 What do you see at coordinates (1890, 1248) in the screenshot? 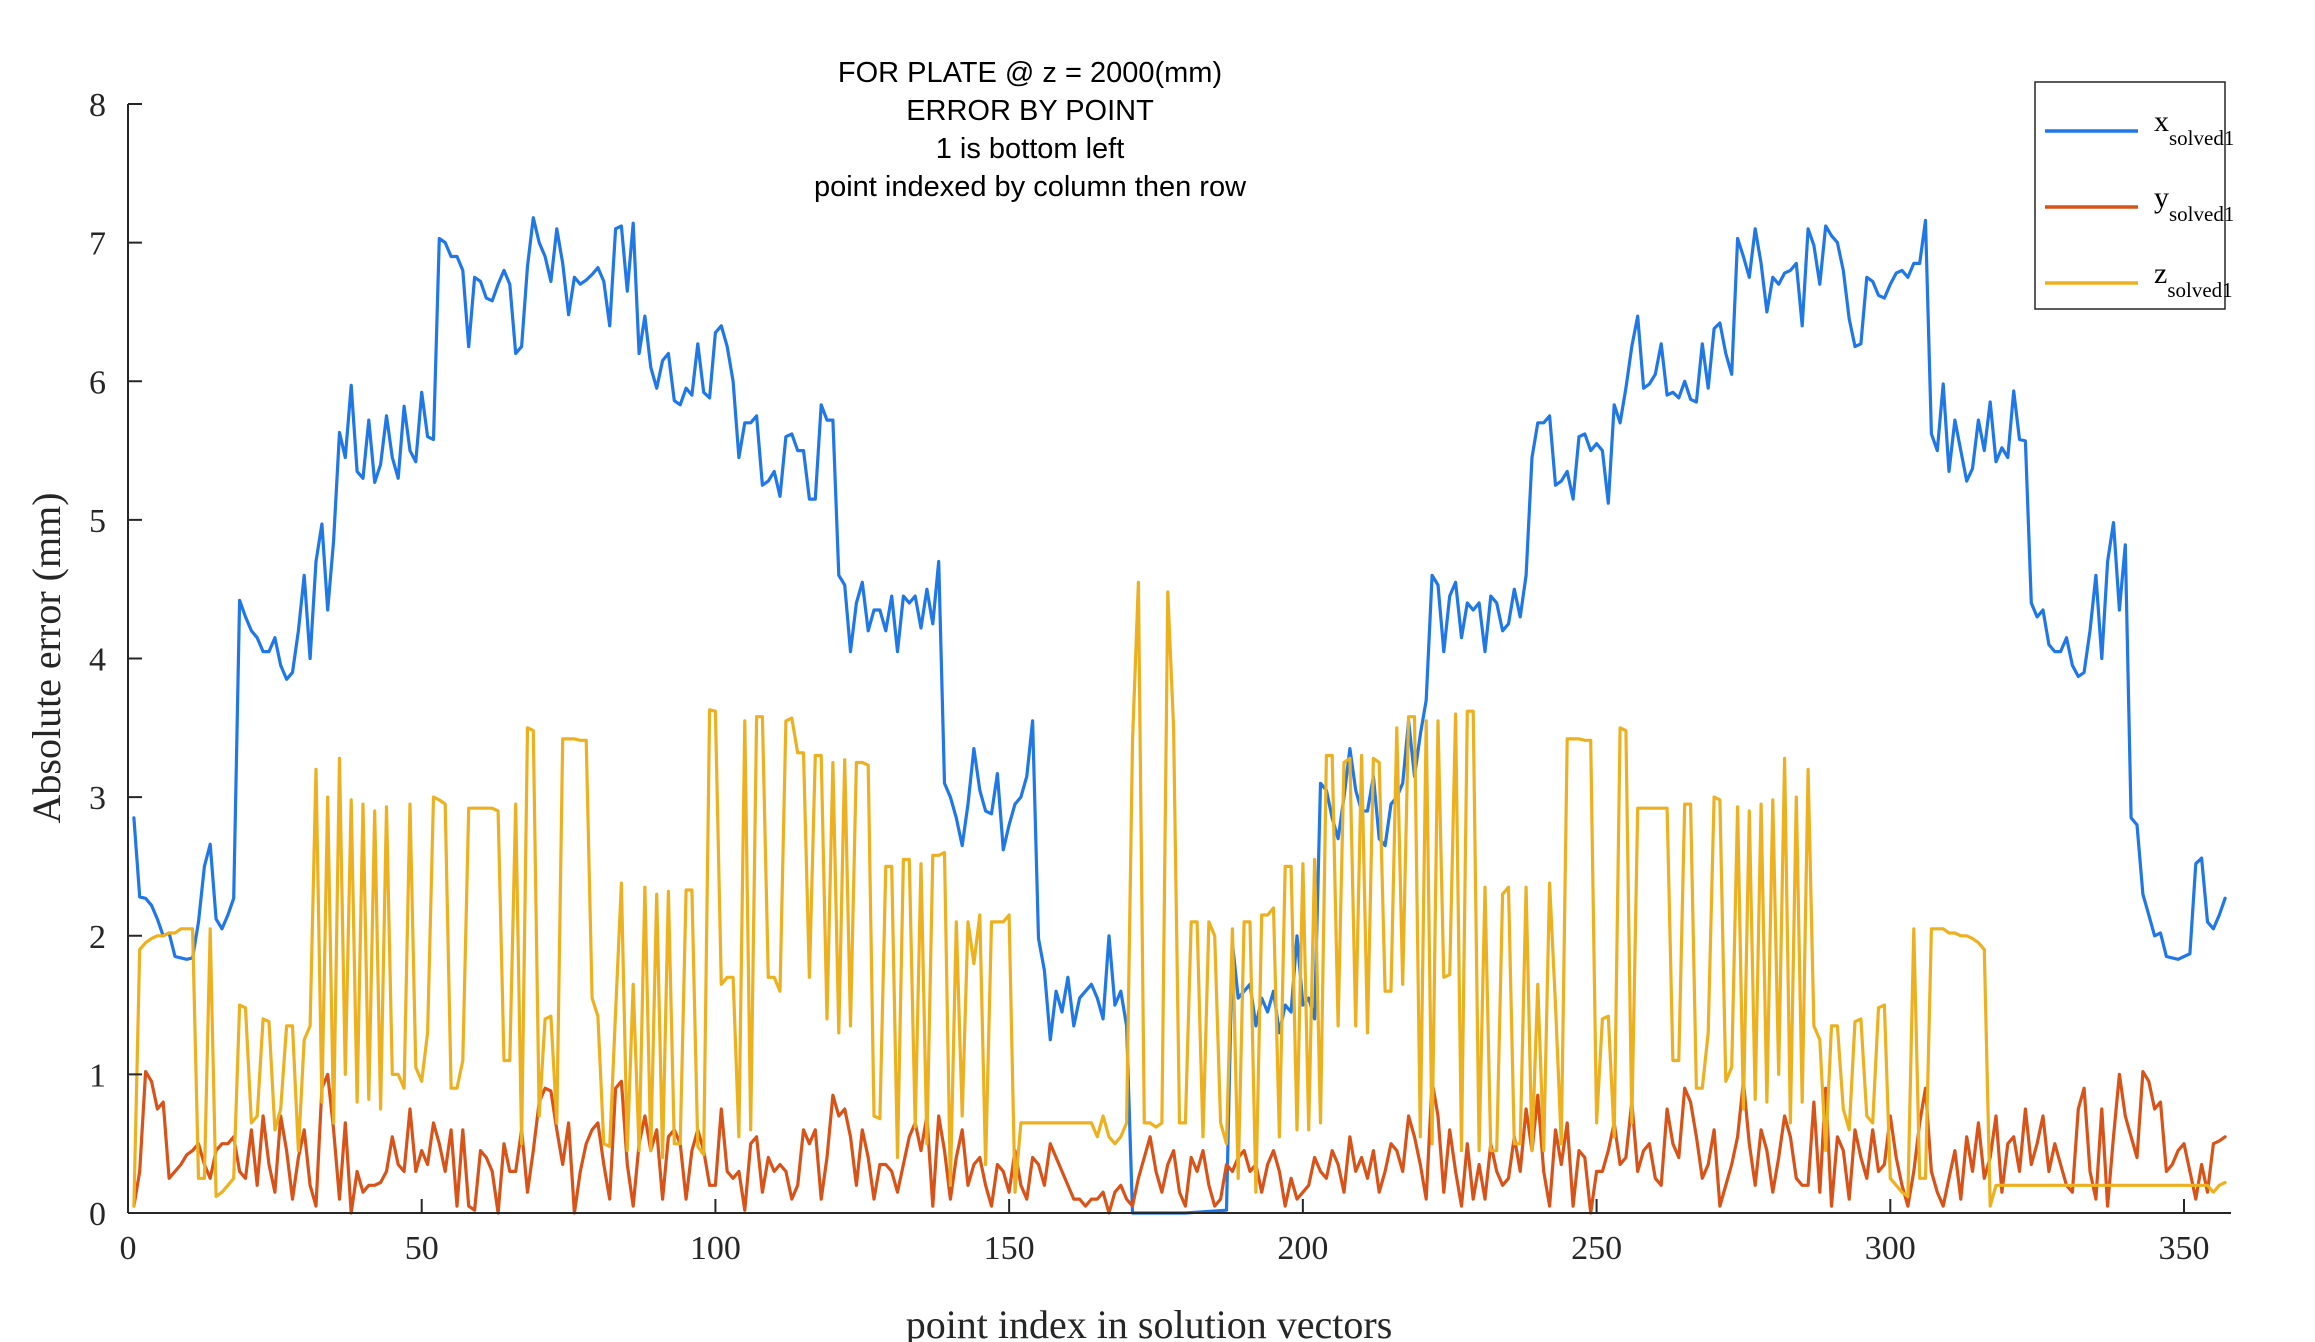
I see `x-tick-label: 300` at bounding box center [1890, 1248].